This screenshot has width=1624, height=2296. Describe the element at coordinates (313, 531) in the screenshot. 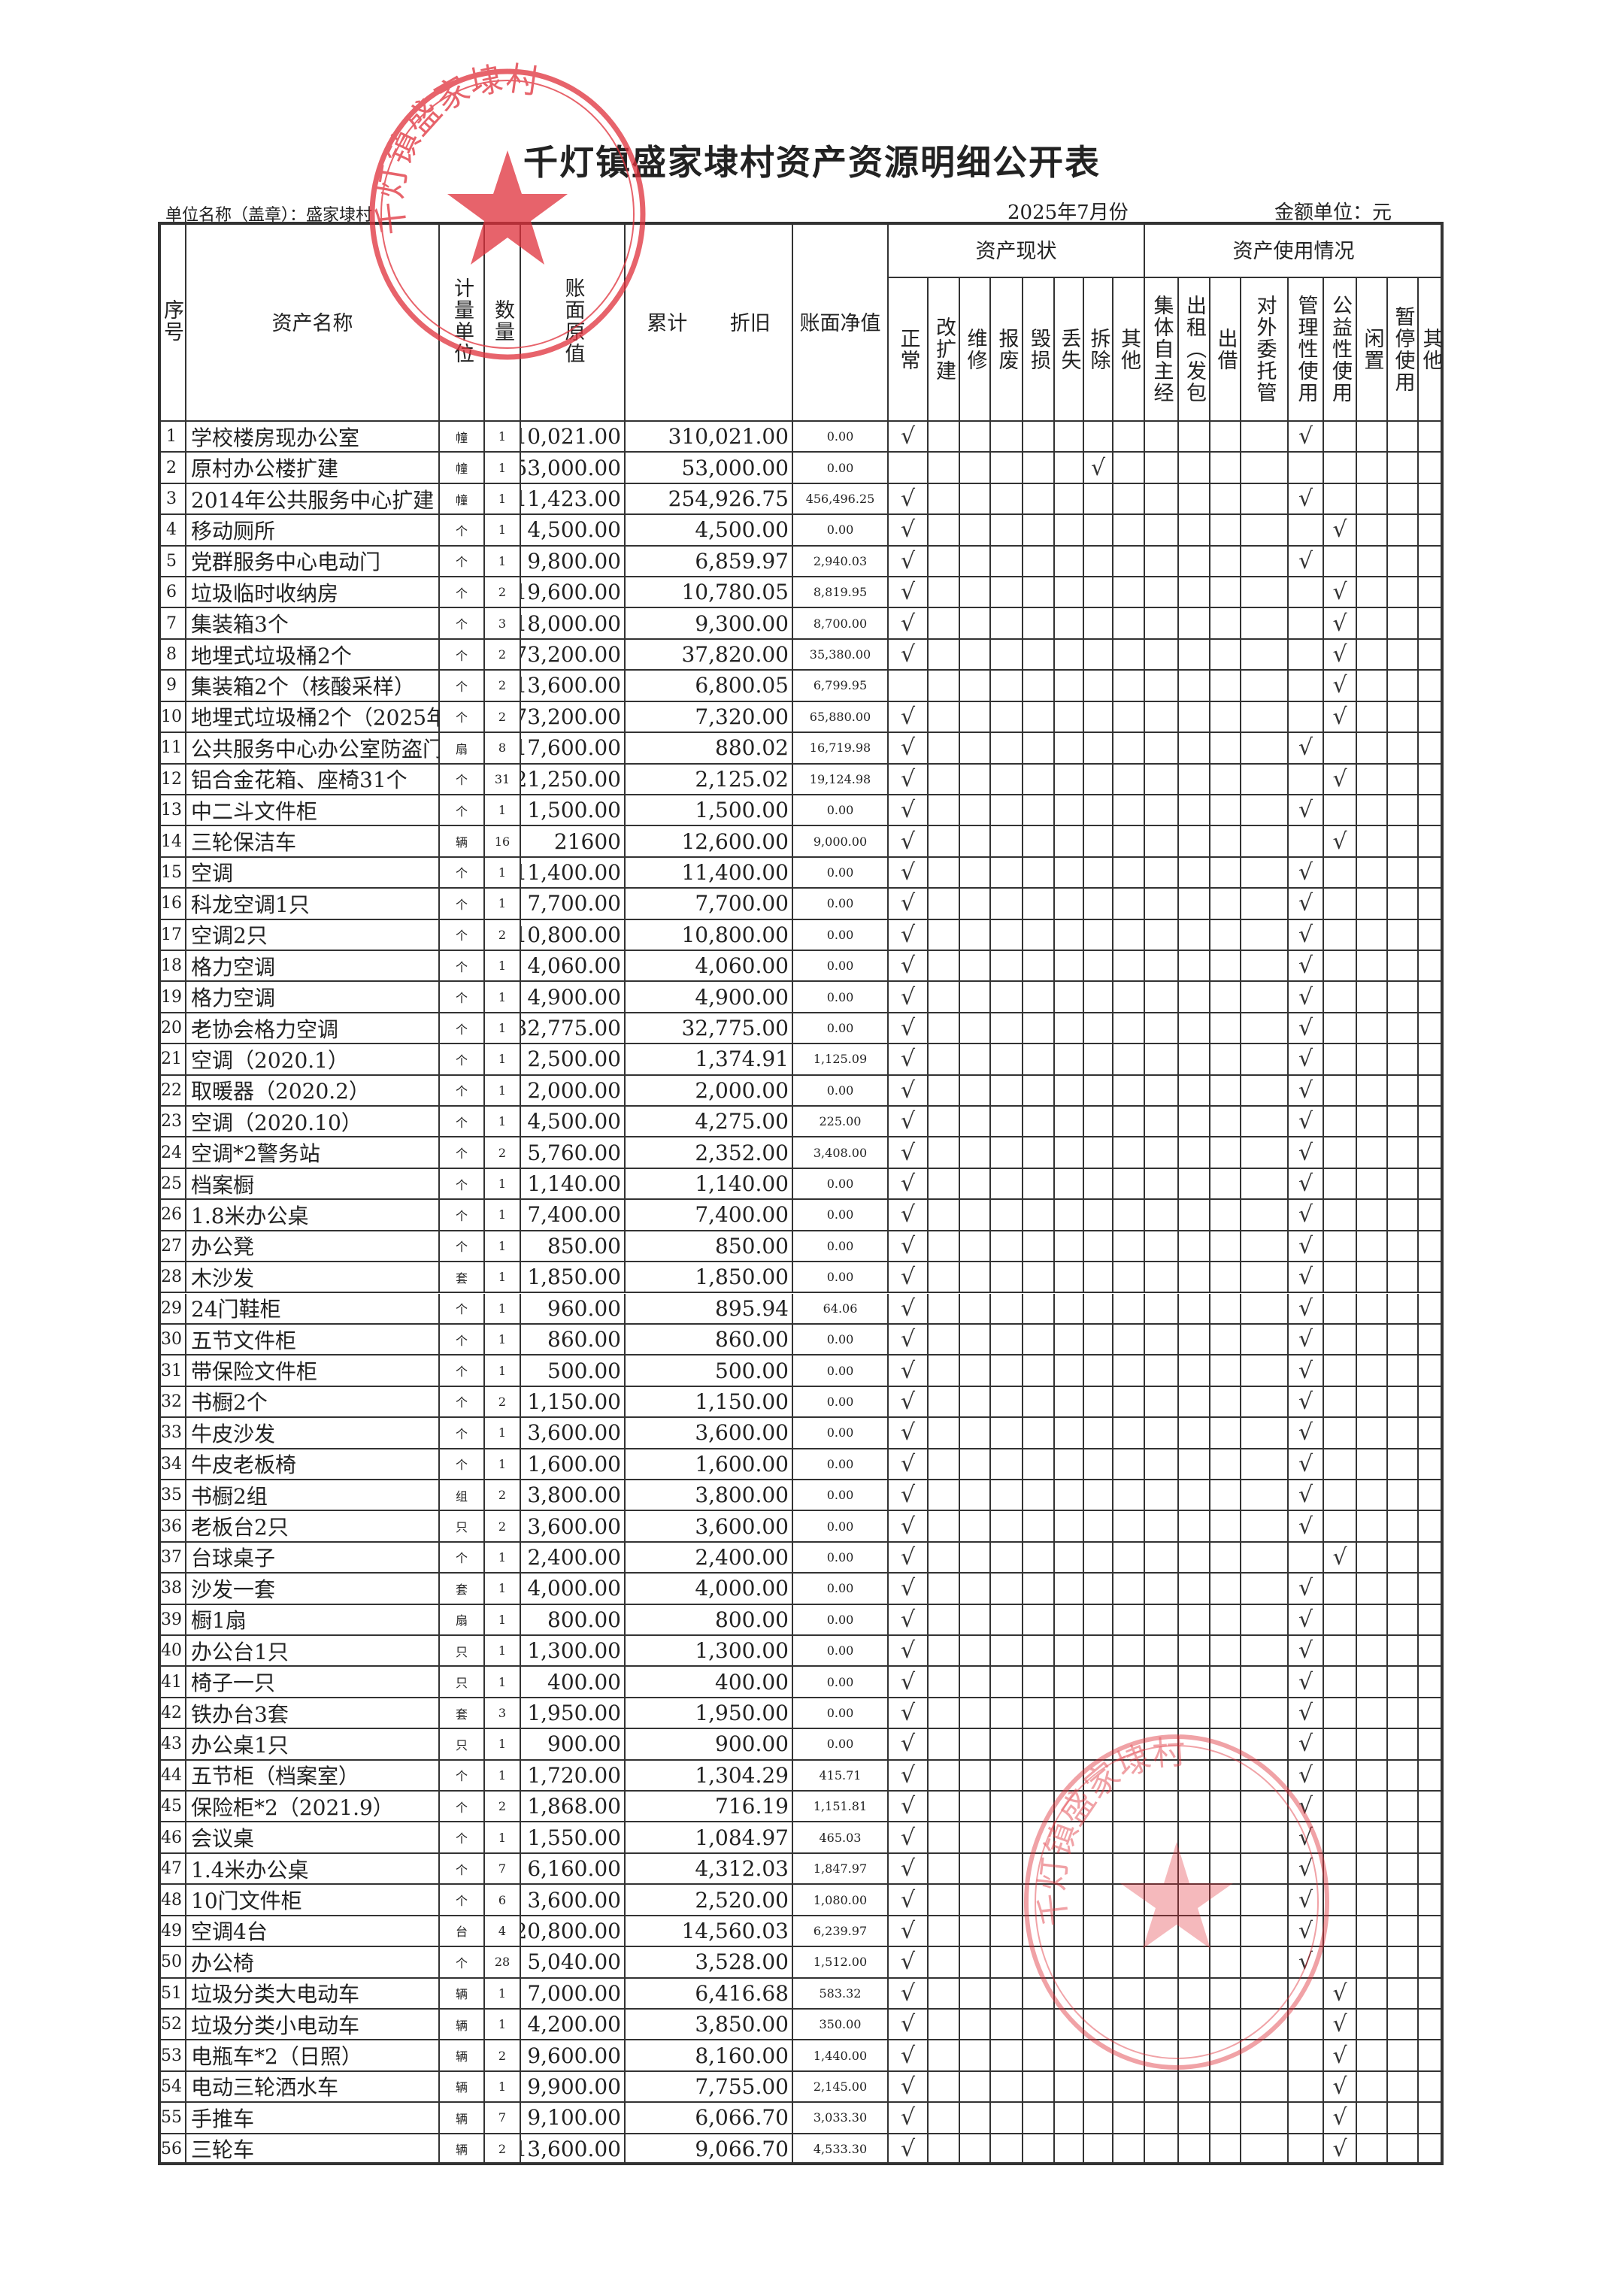

I see `row-asset-name: 移动厕所` at that location.